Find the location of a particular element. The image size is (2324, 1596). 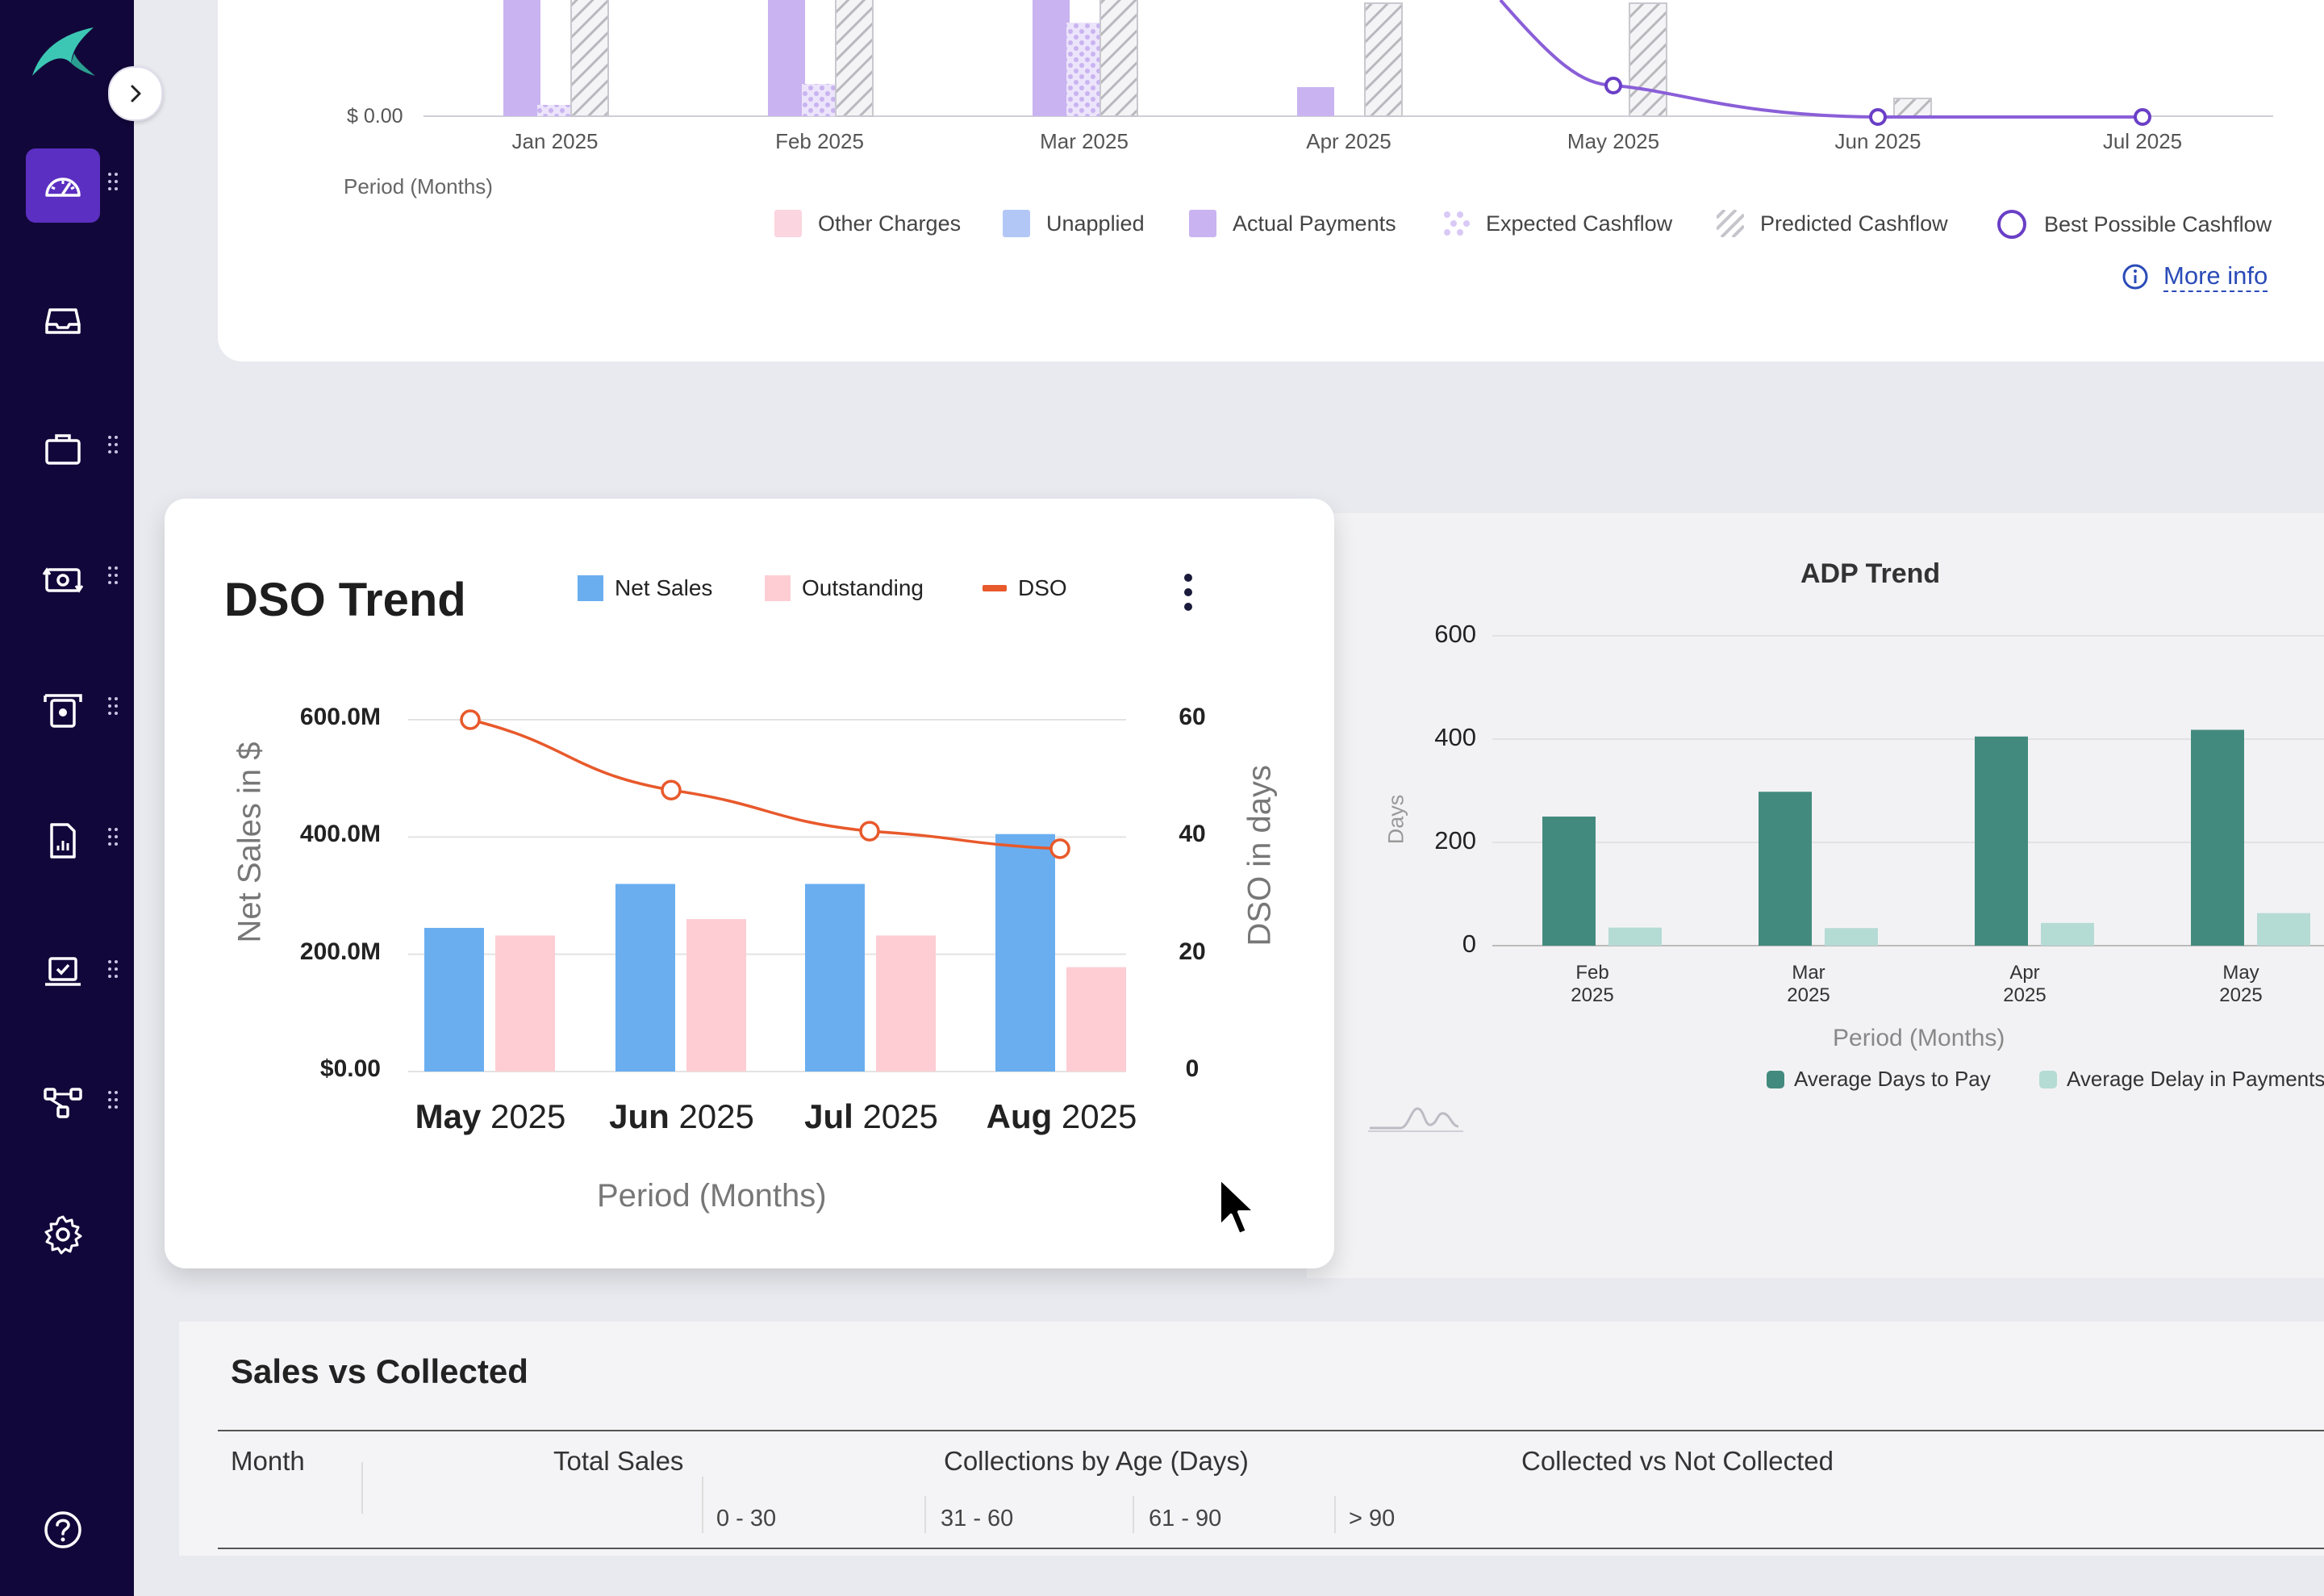

adp-x-tick-month: Mar is located at coordinates (1808, 973).